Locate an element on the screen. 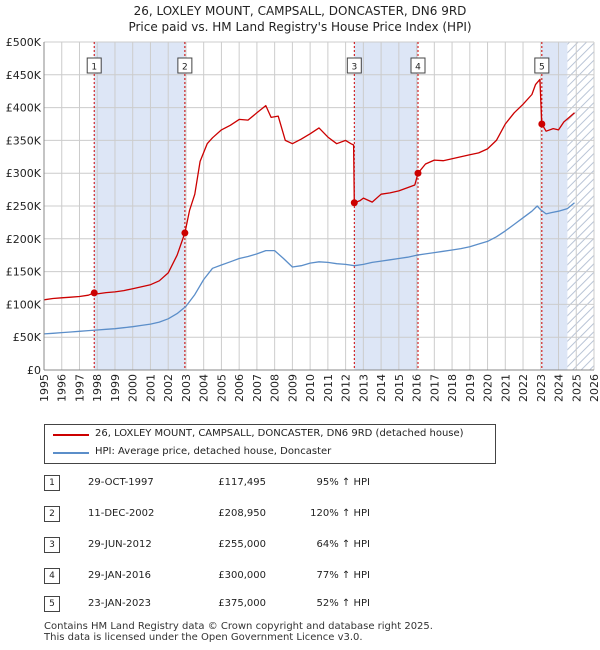  y-tick-label: £300K is located at coordinates (24, 173).